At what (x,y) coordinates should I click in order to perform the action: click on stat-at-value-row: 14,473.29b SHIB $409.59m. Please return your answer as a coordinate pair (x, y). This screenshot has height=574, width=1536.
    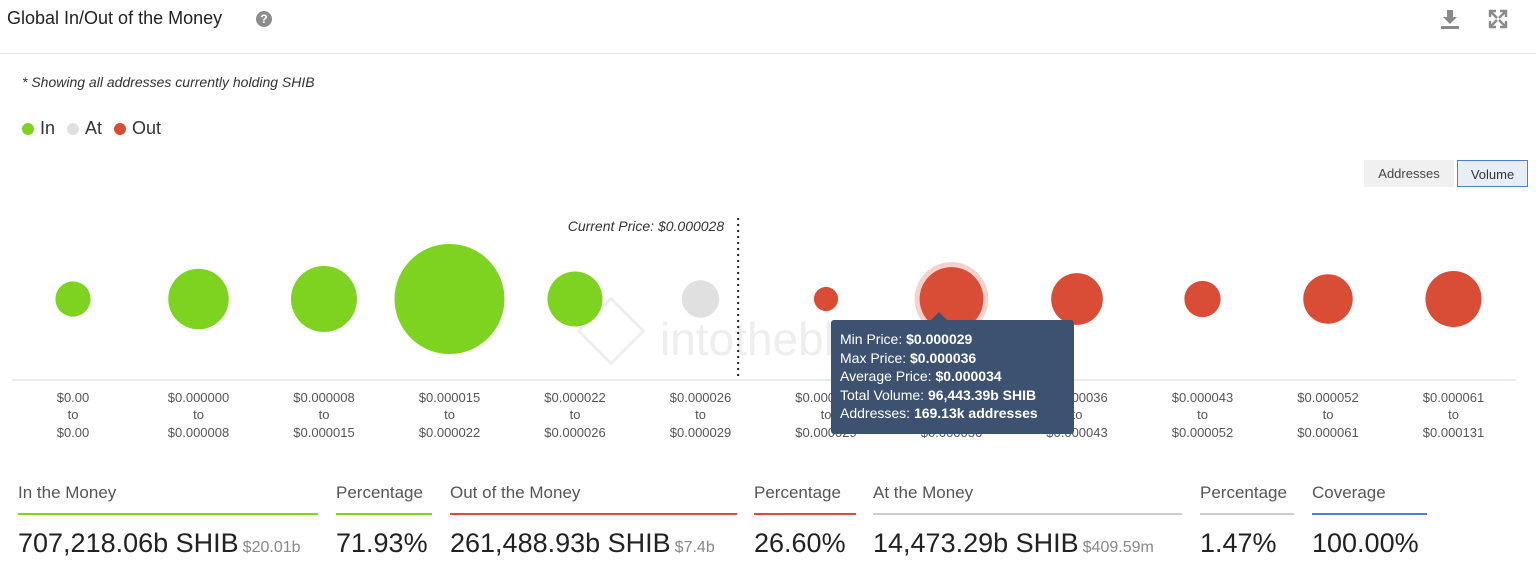
    Looking at the image, I should click on (1027, 543).